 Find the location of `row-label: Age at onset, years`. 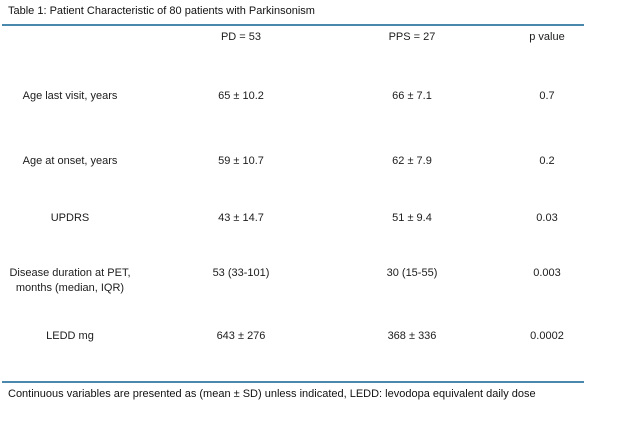

row-label: Age at onset, years is located at coordinates (70, 161).